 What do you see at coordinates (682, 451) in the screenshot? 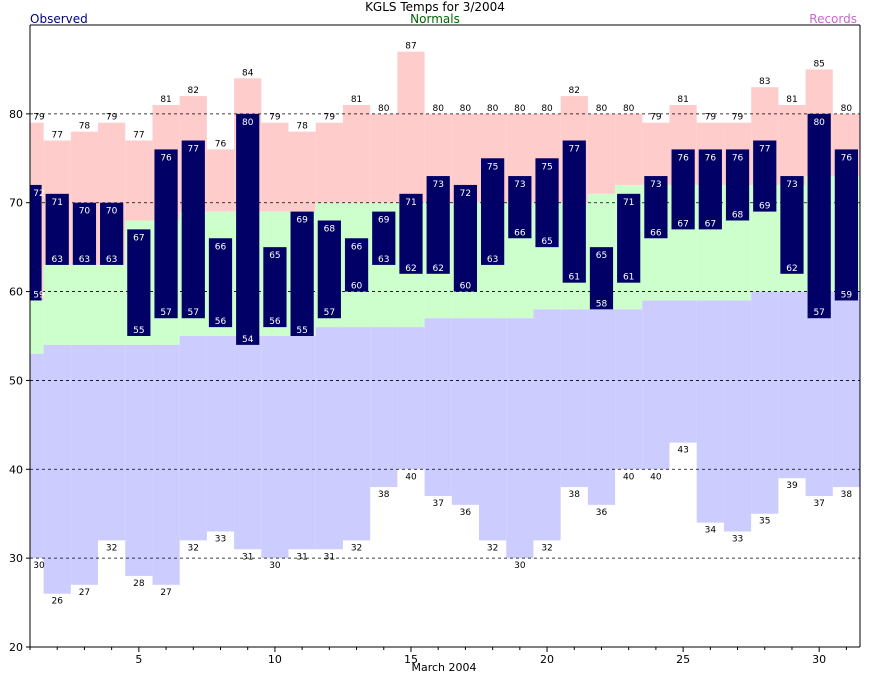
I see `record-low-label: 43` at bounding box center [682, 451].